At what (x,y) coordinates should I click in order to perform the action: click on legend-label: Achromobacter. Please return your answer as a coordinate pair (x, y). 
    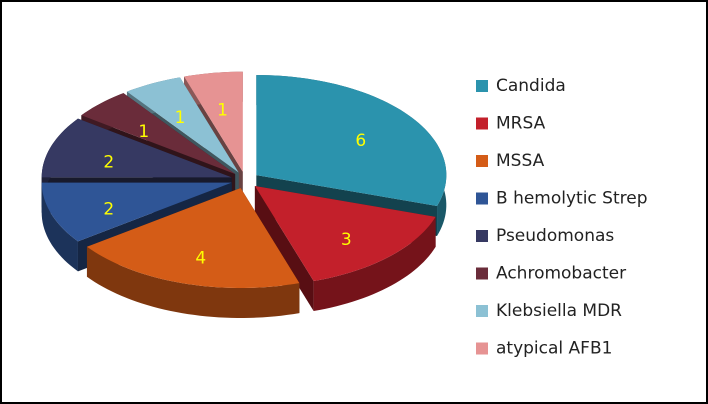
    Looking at the image, I should click on (561, 274).